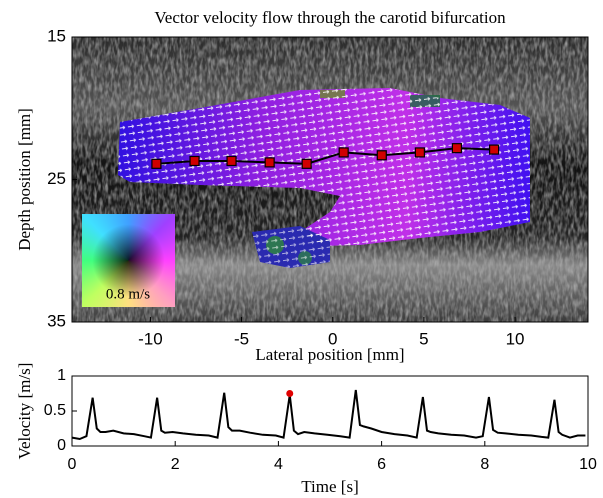 This screenshot has width=603, height=498. I want to click on y-tick-label: 25, so click(56, 178).